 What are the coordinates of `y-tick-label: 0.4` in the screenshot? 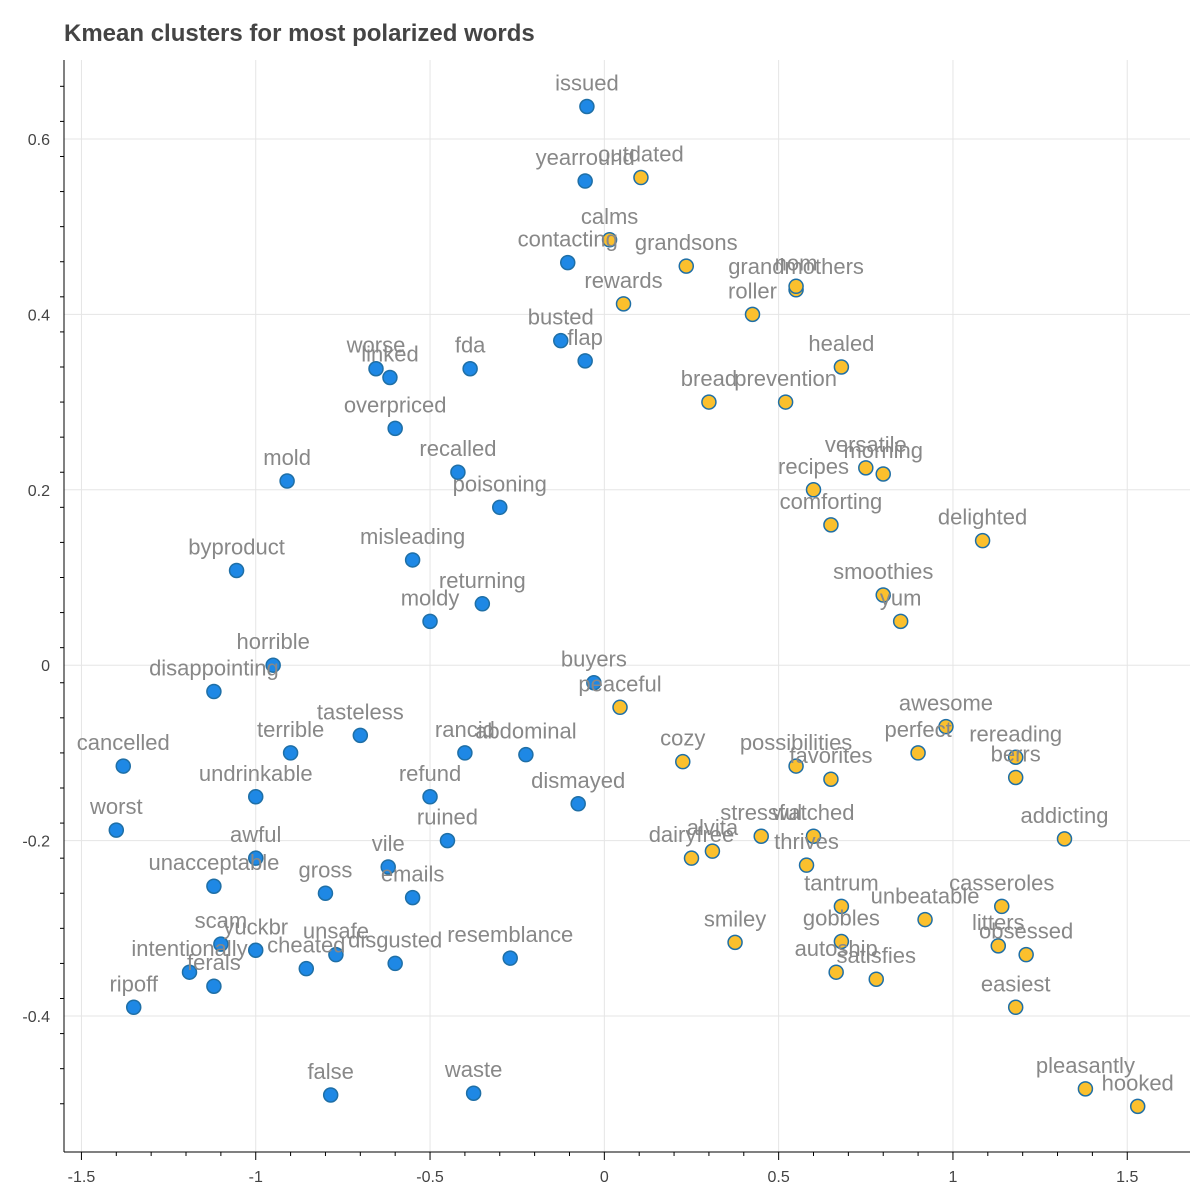 It's located at (39, 315).